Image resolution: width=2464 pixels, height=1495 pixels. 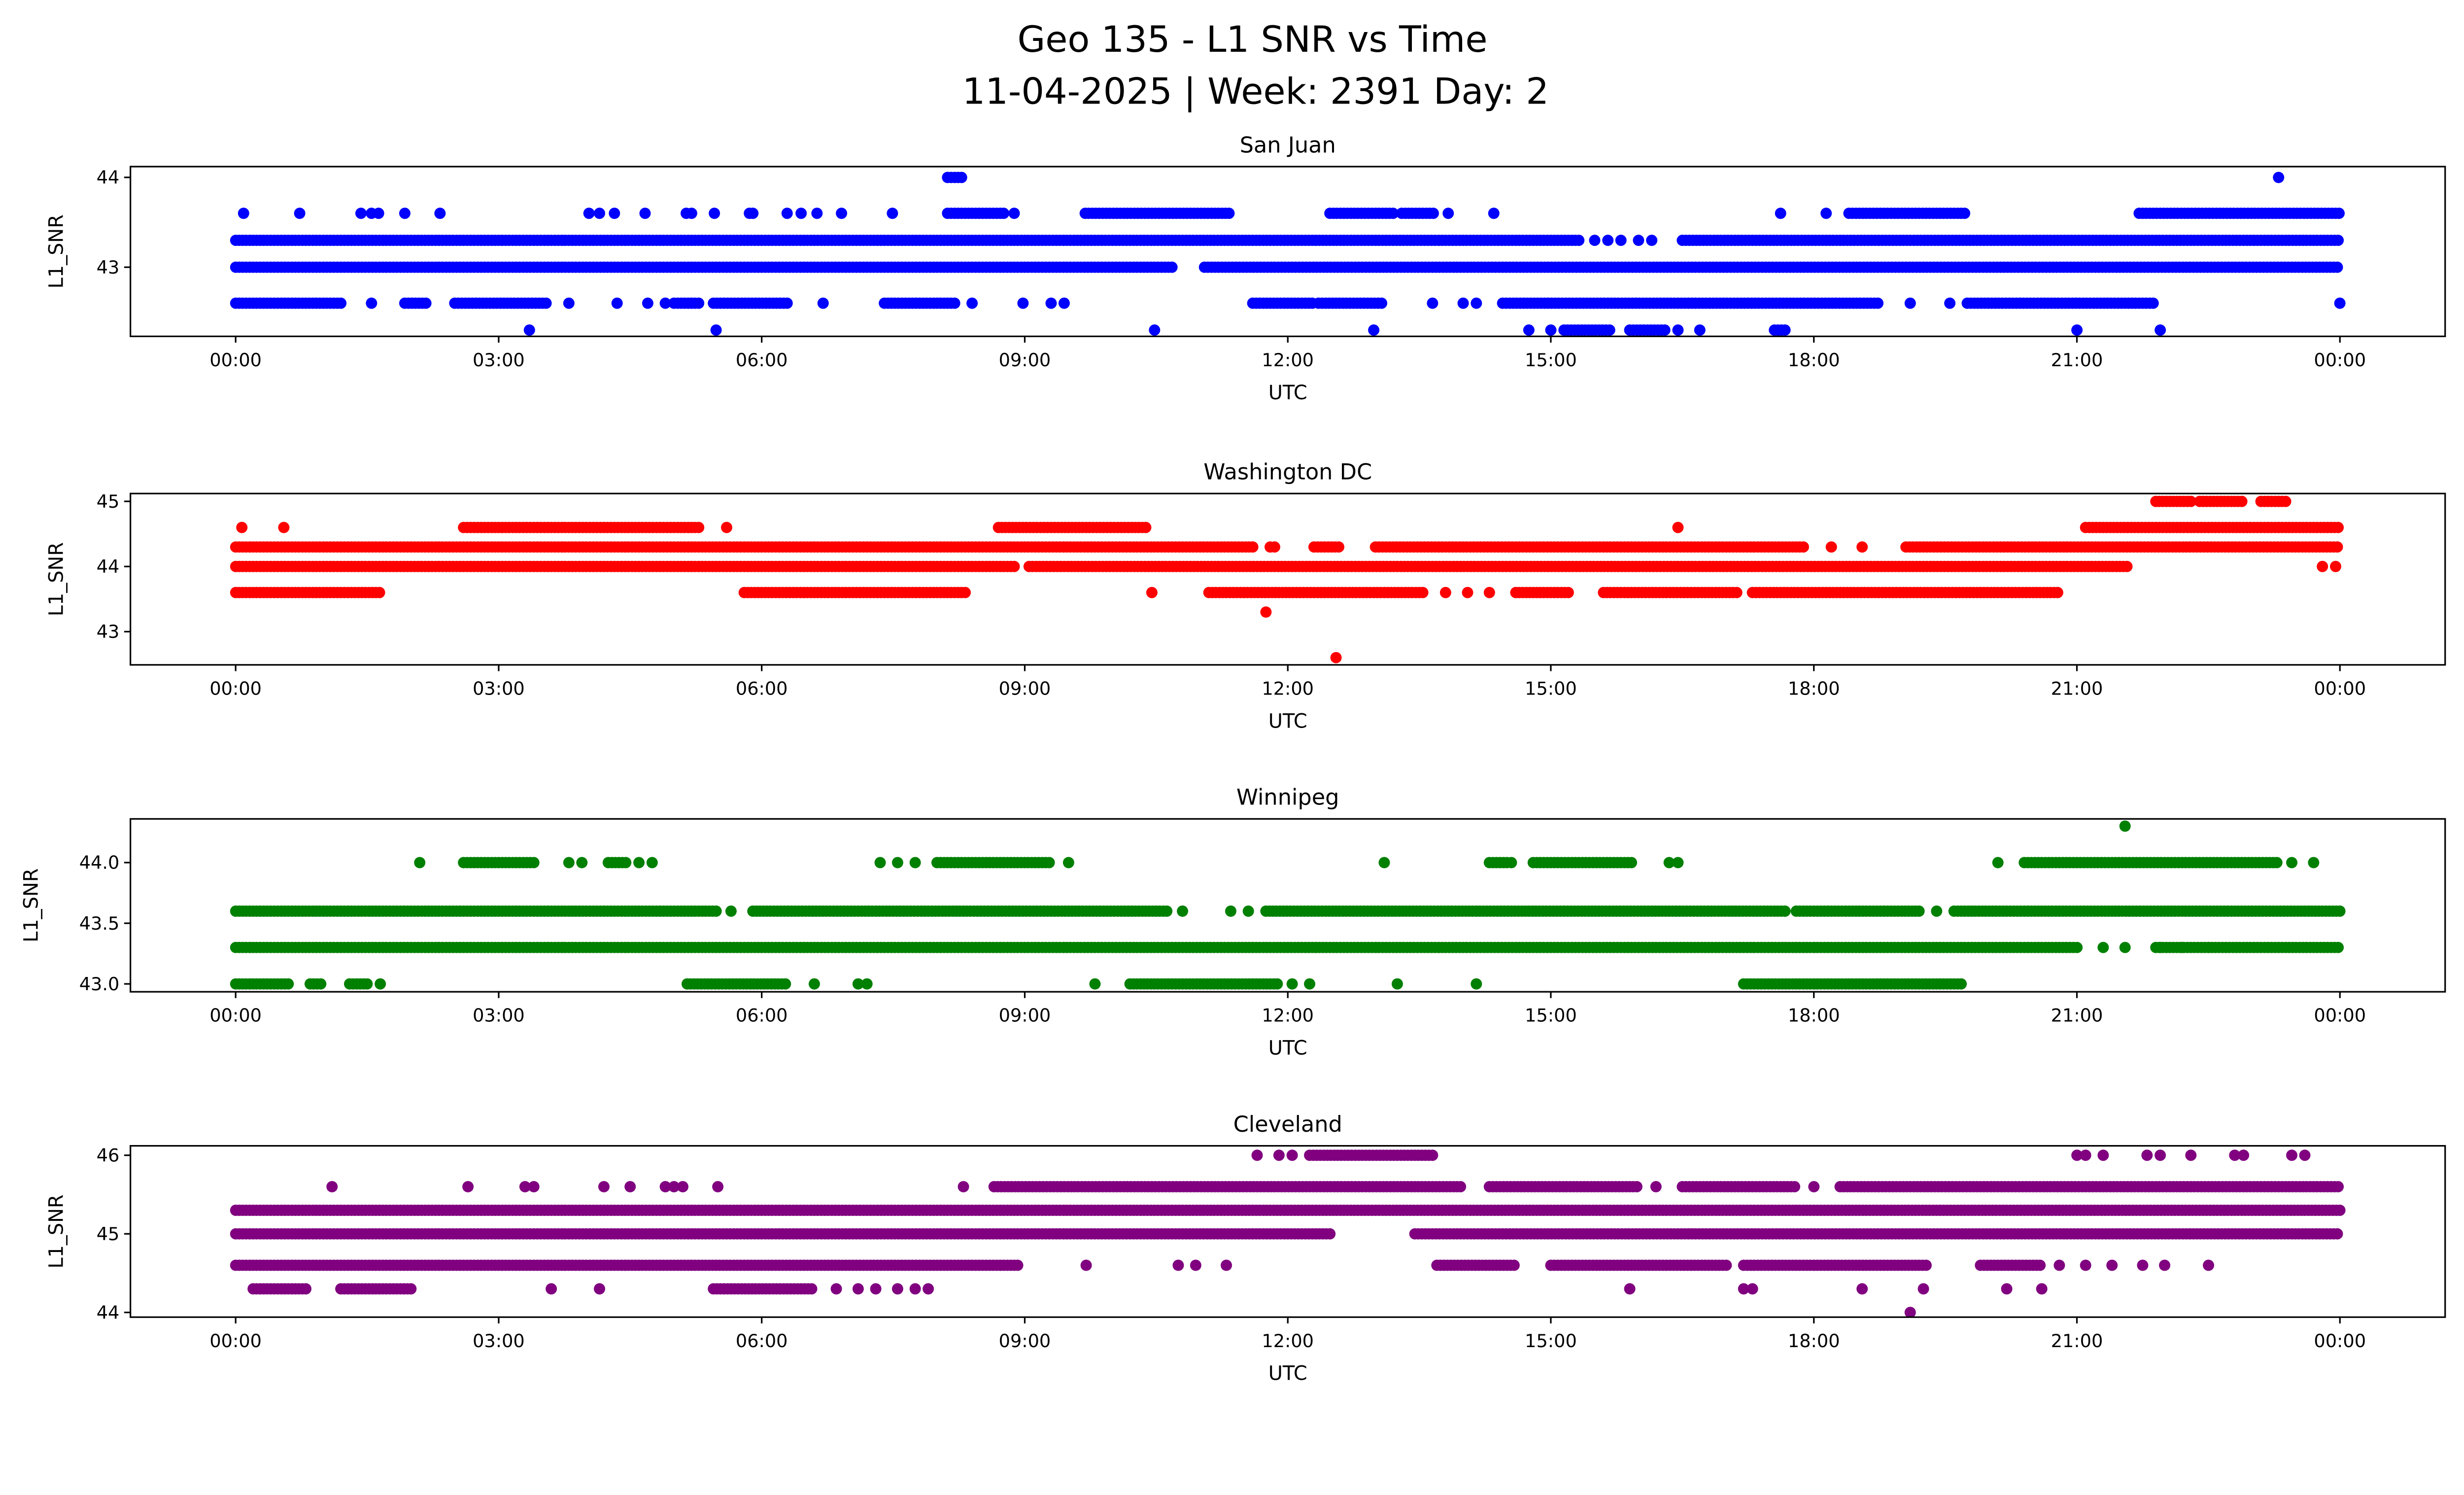 I want to click on x-tick-label: 06:00, so click(x=762, y=360).